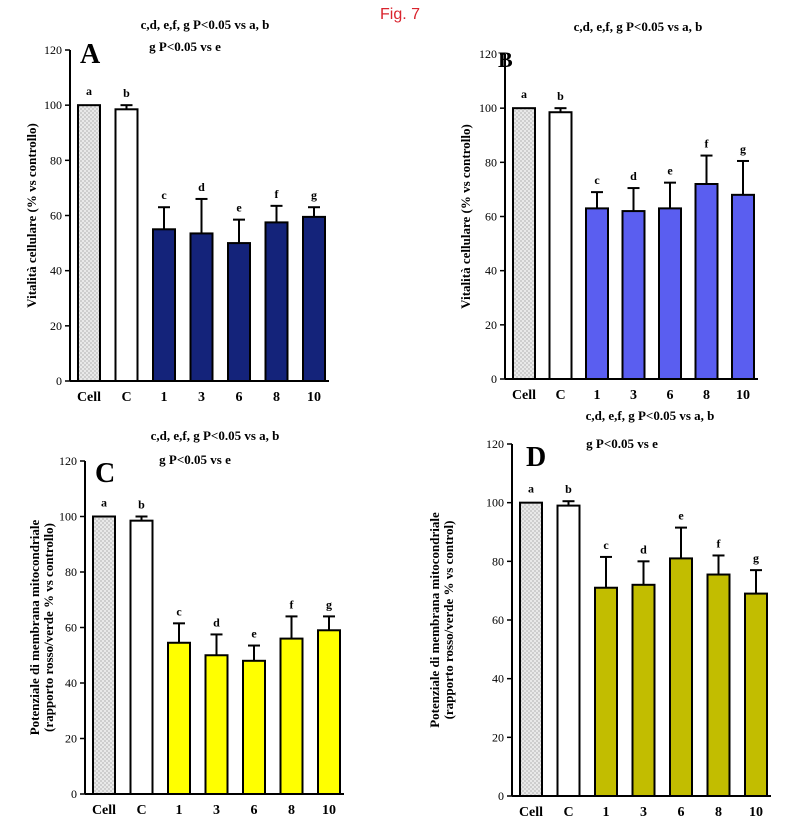  What do you see at coordinates (31, 215) in the screenshot?
I see `y-axis-label: Vitalità cellulare (% vs controllo)` at bounding box center [31, 215].